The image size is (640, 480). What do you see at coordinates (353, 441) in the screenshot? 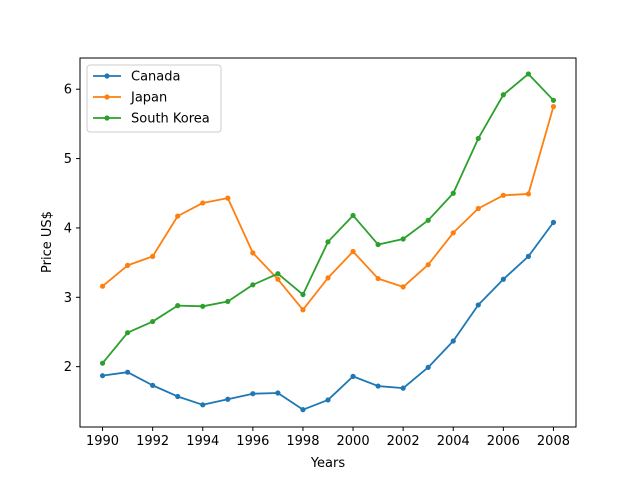
I see `x-tick-label: 2000` at bounding box center [353, 441].